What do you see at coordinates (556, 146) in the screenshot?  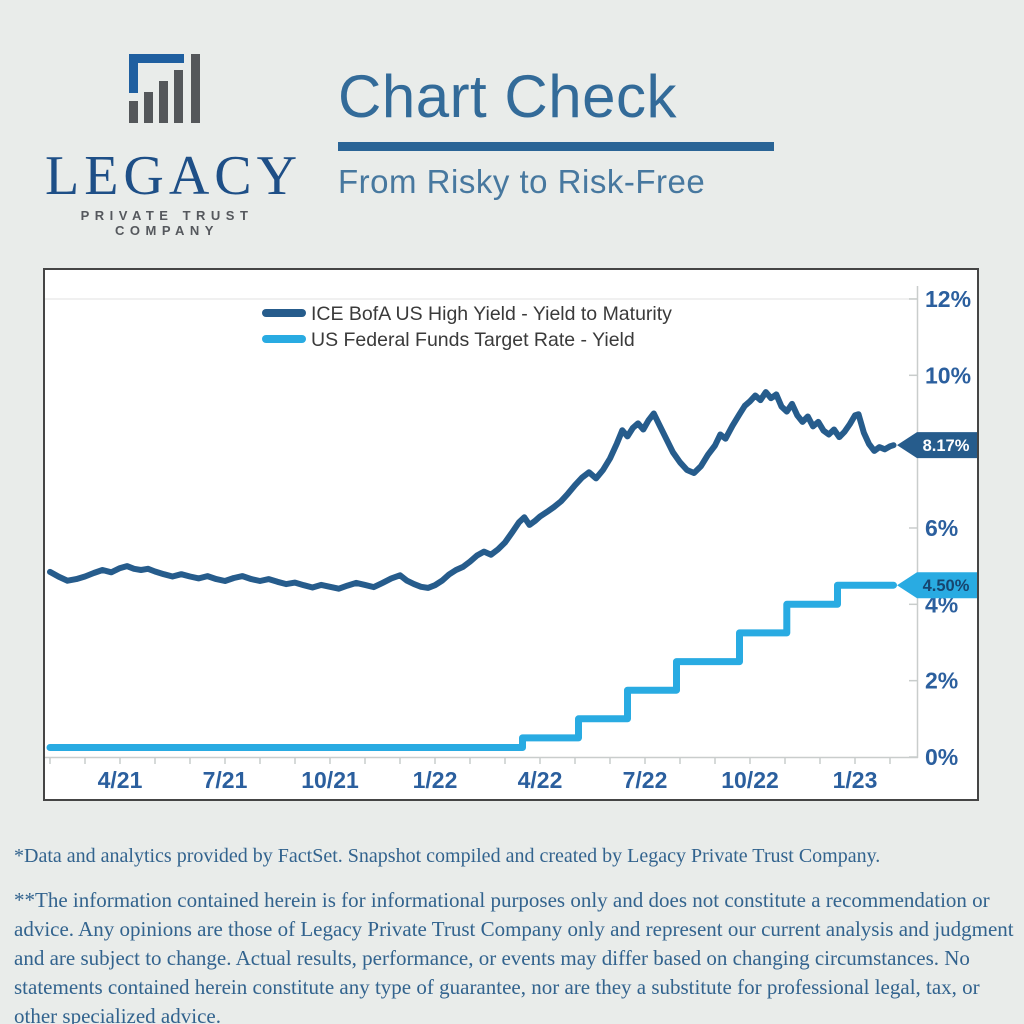 I see `title-rule` at bounding box center [556, 146].